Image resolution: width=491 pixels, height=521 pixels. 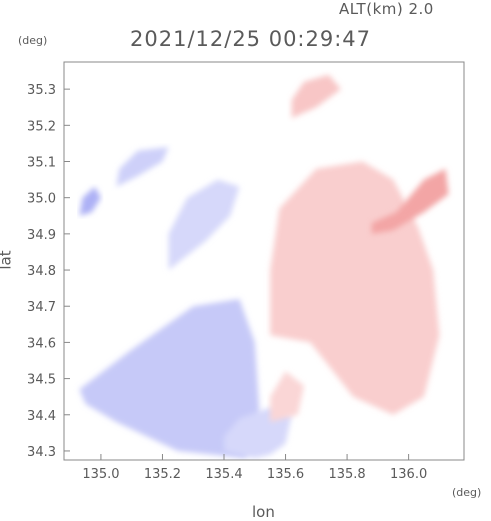 I want to click on y-tick-label: 35.2, so click(x=41, y=126).